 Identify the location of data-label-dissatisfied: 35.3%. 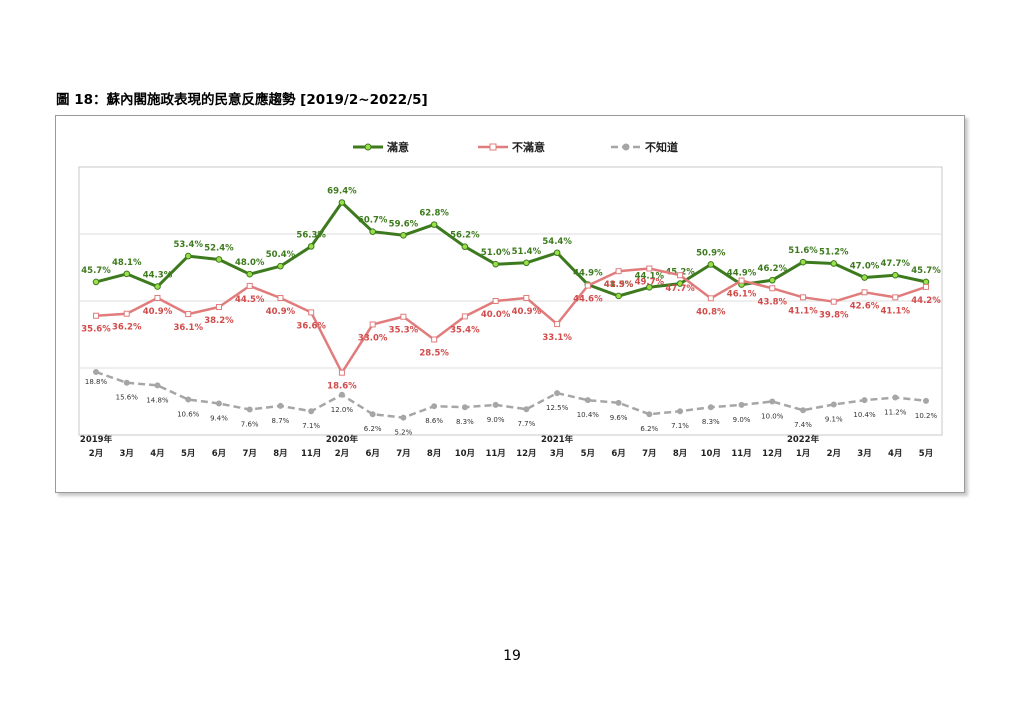
(404, 331).